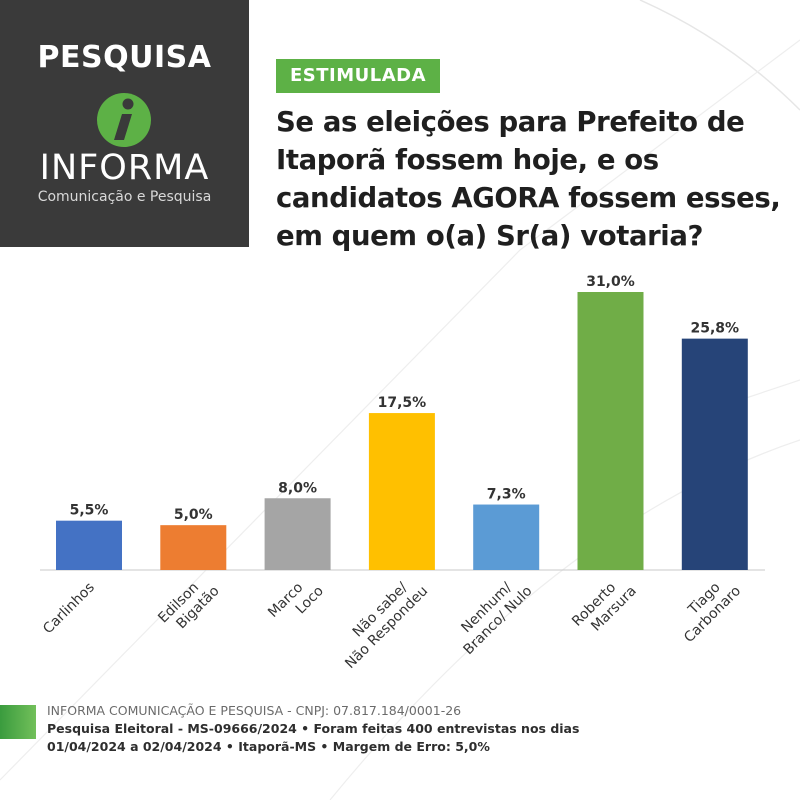  I want to click on bar-value-label-1: 5,0%, so click(193, 515).